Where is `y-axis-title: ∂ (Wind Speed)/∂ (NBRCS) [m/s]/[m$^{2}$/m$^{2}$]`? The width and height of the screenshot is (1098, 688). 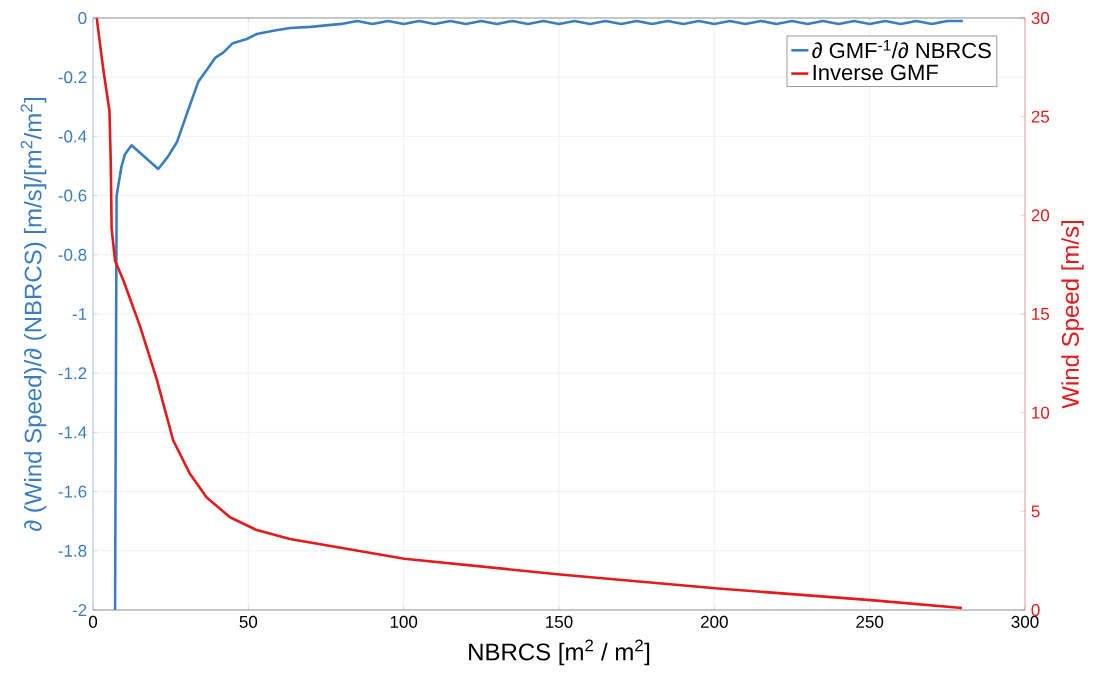
y-axis-title: ∂ (Wind Speed)/∂ (NBRCS) [m/s]/[m$^{2}$/m$^{2}$] is located at coordinates (33, 314).